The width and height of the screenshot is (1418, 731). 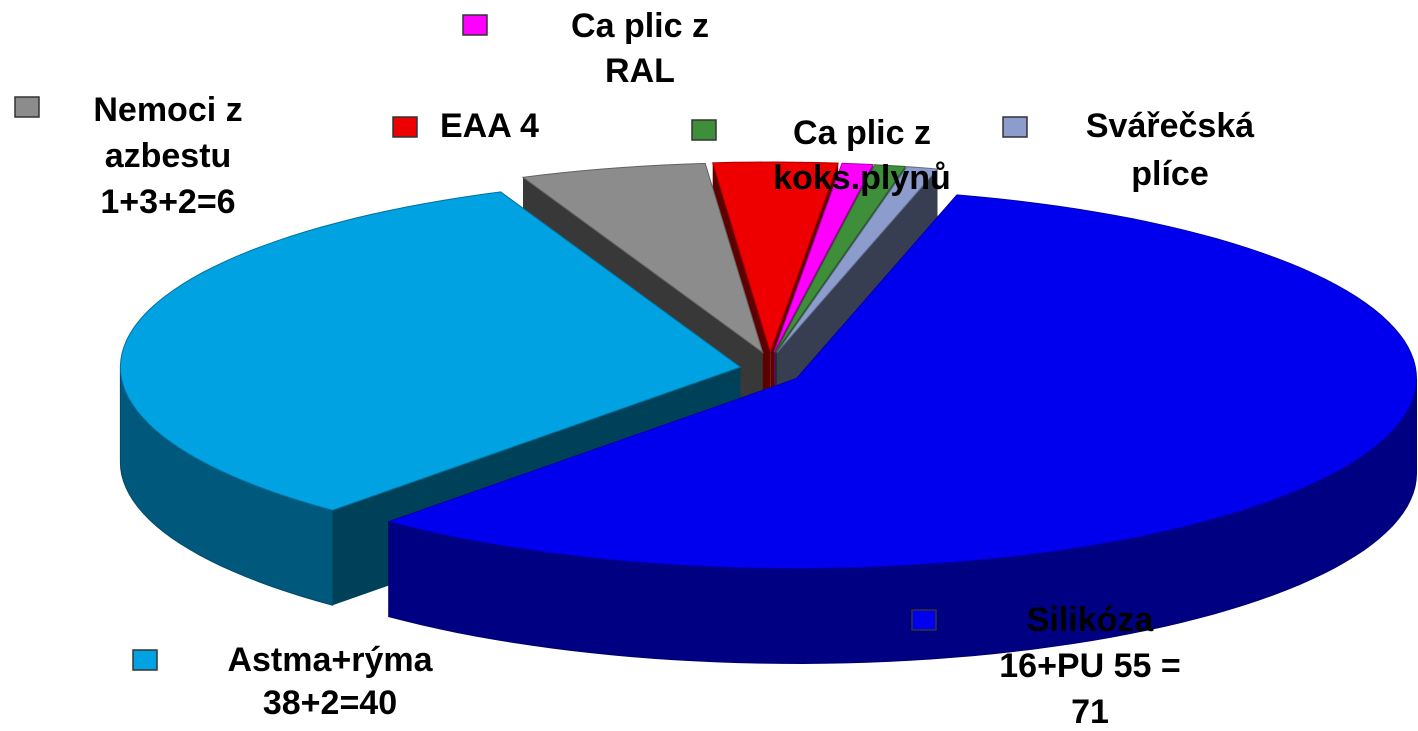 What do you see at coordinates (1170, 126) in the screenshot?
I see `legend-label: Svářečská` at bounding box center [1170, 126].